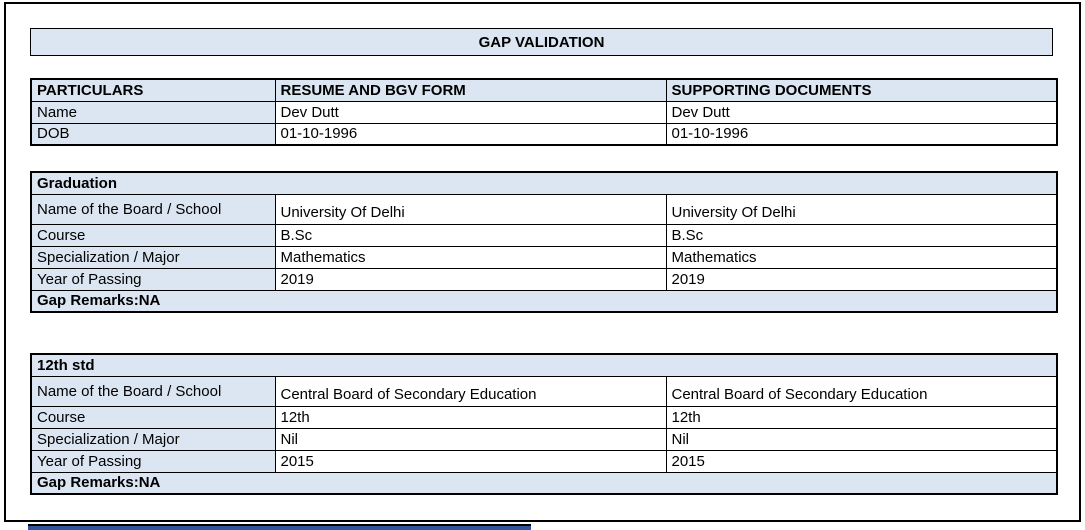  I want to click on next-section-cutoff-strip, so click(279, 527).